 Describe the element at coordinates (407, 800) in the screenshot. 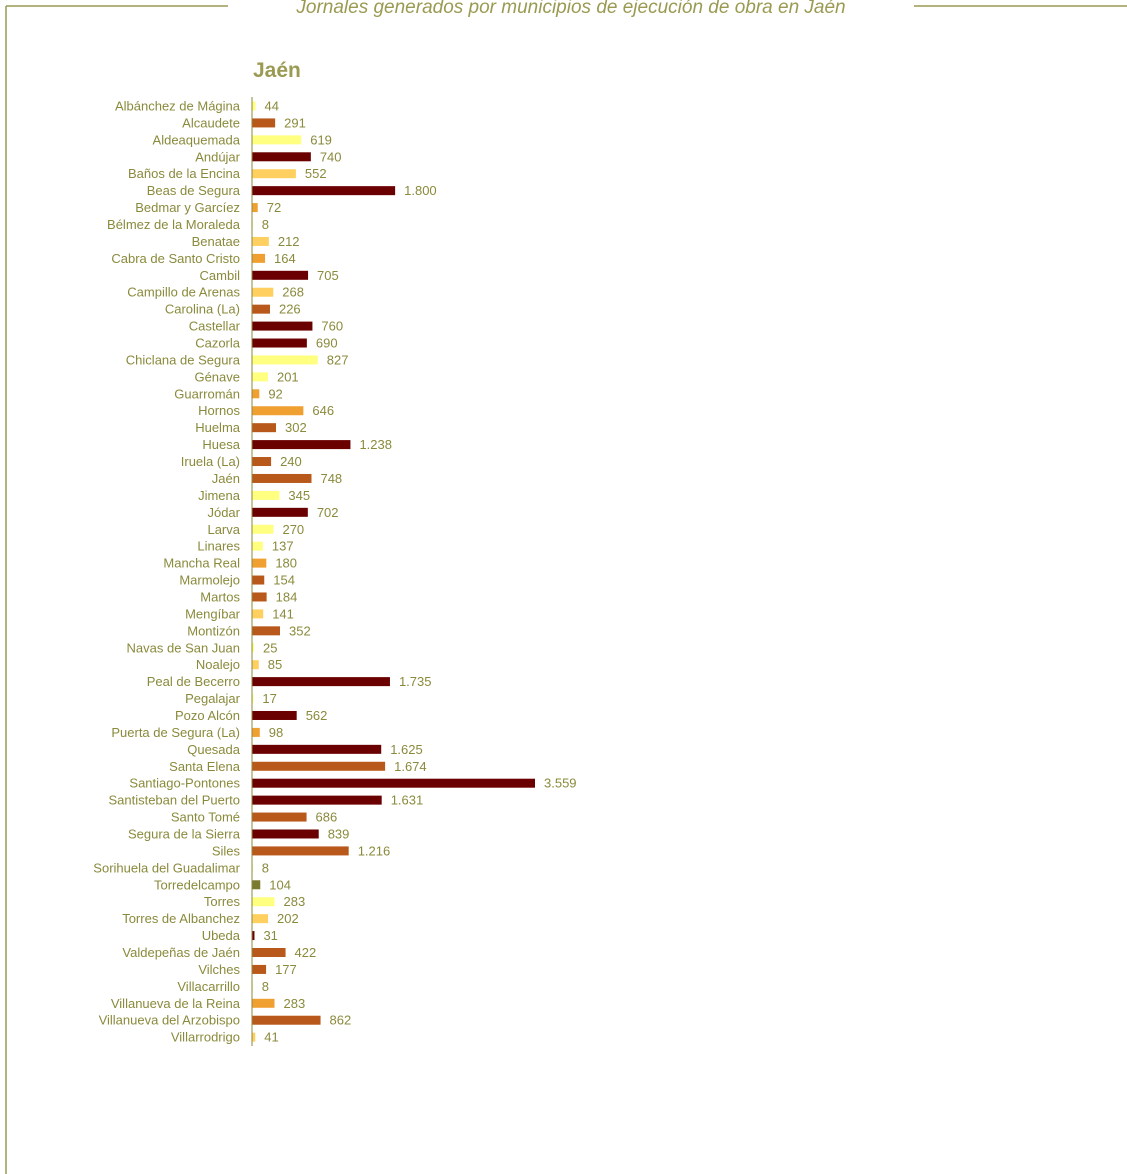

I see `value-label: 1.631` at that location.